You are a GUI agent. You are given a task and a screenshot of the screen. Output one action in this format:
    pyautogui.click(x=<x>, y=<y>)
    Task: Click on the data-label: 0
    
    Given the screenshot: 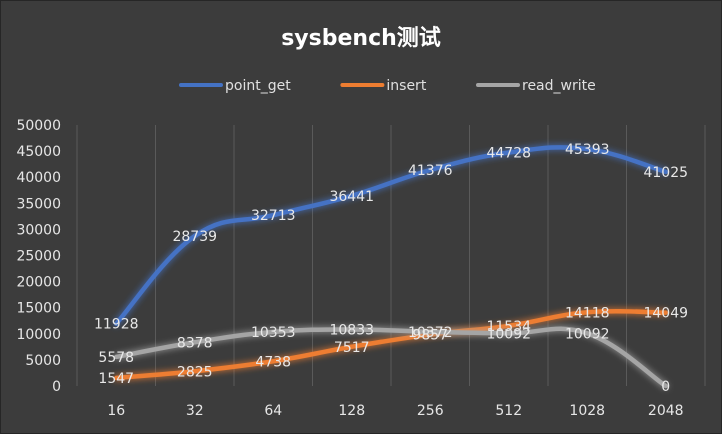 What is the action you would take?
    pyautogui.click(x=665, y=387)
    